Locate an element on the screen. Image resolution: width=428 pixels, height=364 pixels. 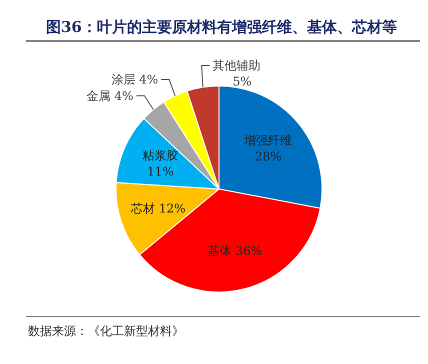
source-note: 数据来源：《化工新型材料》 is located at coordinates (106, 331).